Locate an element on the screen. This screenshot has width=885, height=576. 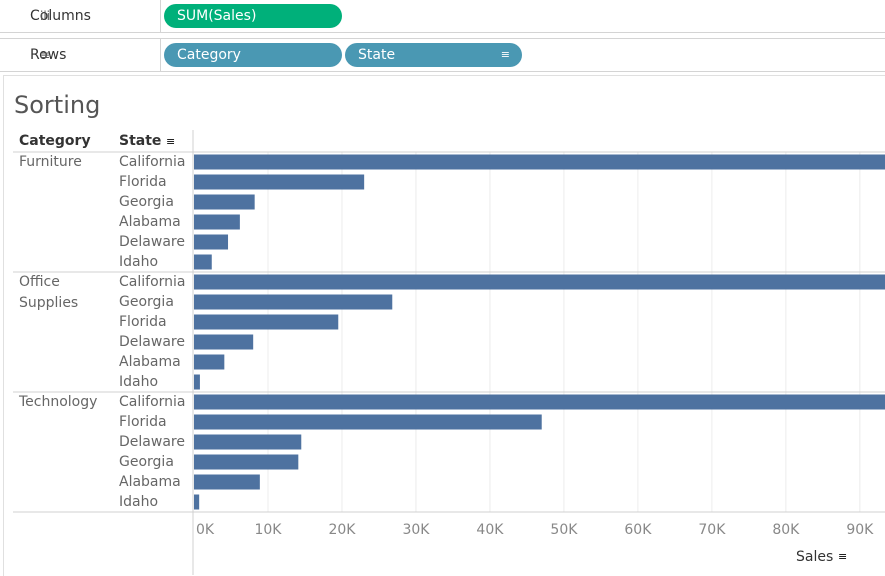
x-tick-label: 80K is located at coordinates (786, 530).